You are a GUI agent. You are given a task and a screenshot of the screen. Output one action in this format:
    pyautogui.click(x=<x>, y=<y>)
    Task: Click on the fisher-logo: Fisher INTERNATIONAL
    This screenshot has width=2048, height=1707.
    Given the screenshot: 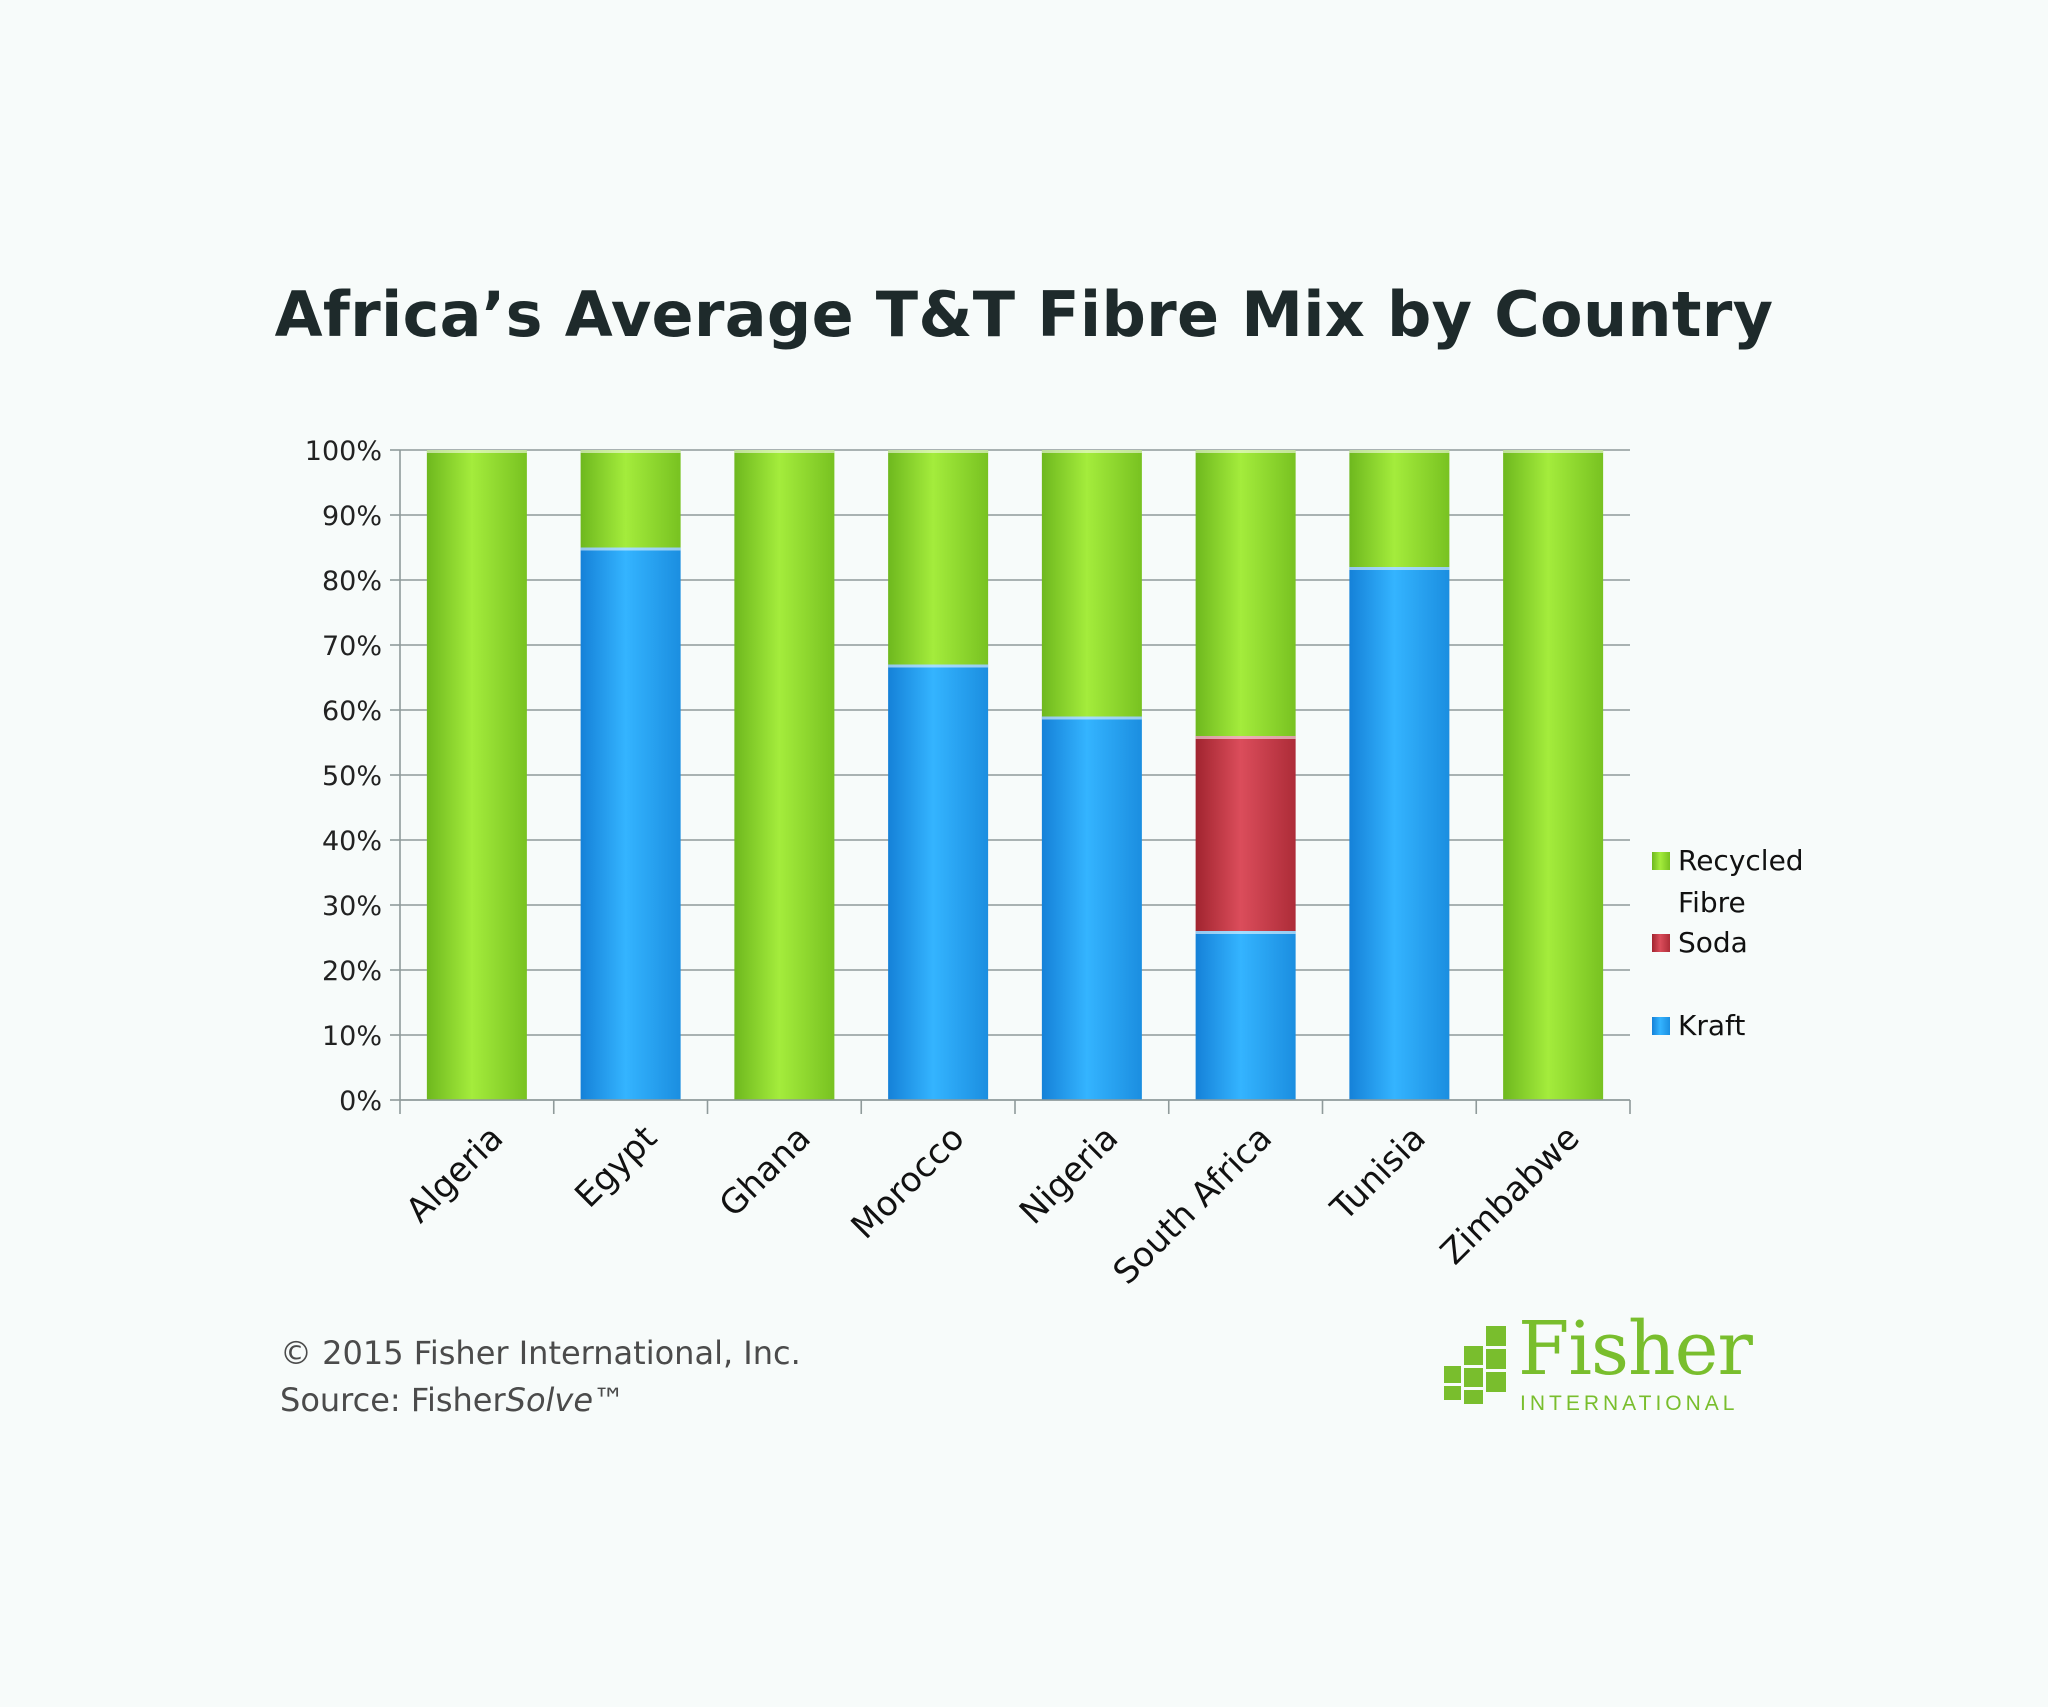 What is the action you would take?
    pyautogui.click(x=1595, y=1366)
    